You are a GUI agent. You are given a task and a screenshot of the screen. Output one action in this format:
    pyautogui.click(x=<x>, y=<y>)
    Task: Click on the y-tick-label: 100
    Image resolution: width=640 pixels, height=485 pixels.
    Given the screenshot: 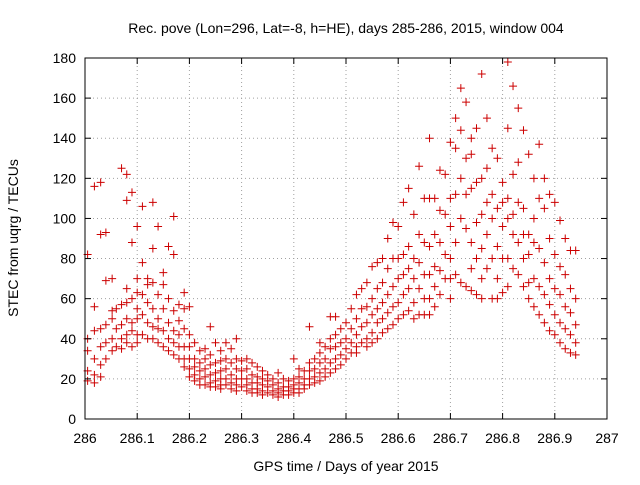 What is the action you would take?
    pyautogui.click(x=65, y=218)
    